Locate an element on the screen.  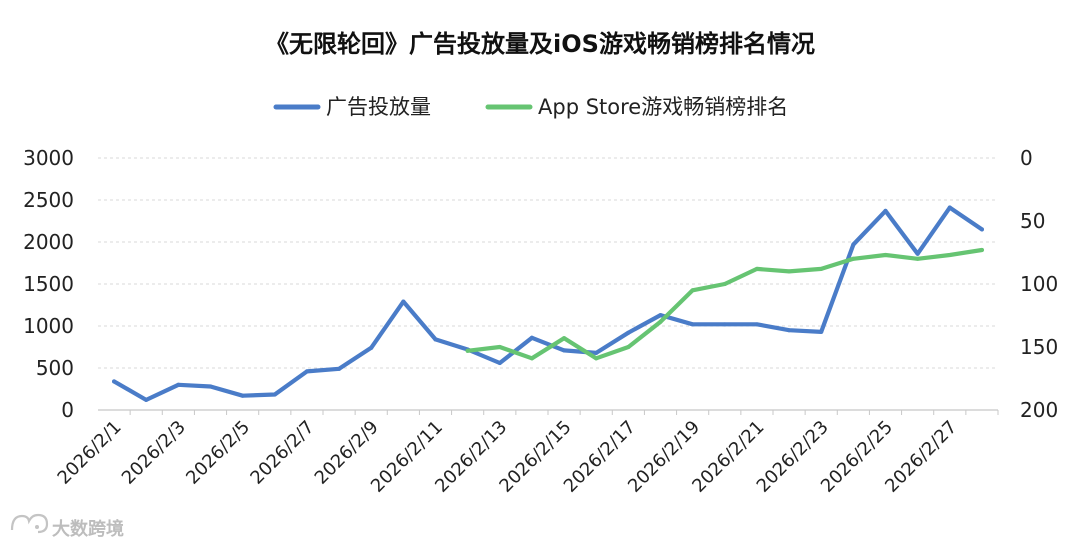
x-tick-label: 2026/2/5 is located at coordinates (218, 453).